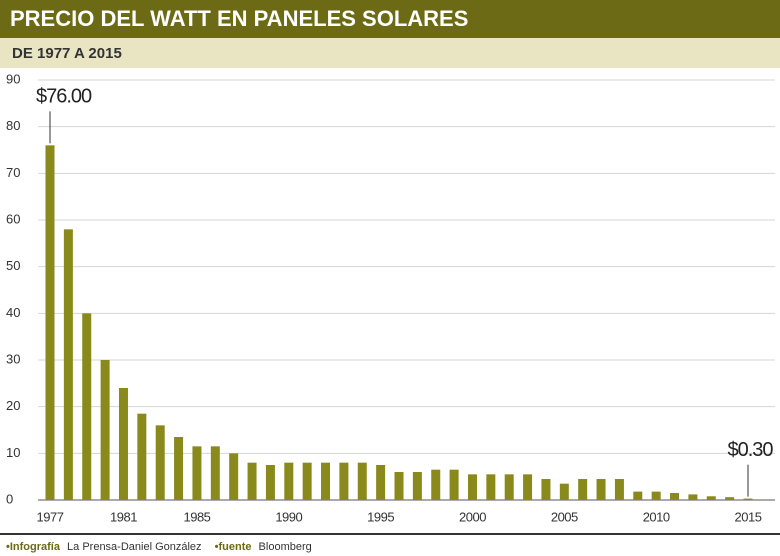 The width and height of the screenshot is (780, 556). I want to click on y-tick-label: 90, so click(13, 78).